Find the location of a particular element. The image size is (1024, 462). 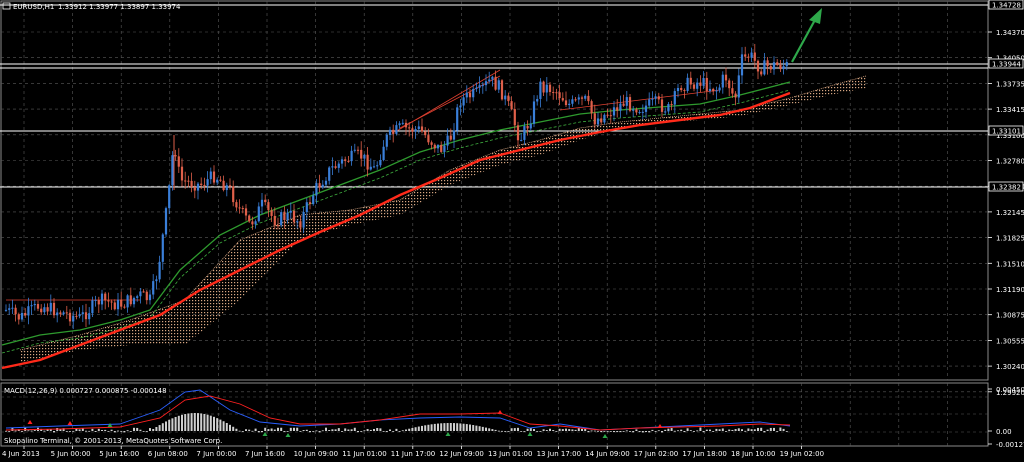

time-label: 17 Jun 18:00 is located at coordinates (704, 454).